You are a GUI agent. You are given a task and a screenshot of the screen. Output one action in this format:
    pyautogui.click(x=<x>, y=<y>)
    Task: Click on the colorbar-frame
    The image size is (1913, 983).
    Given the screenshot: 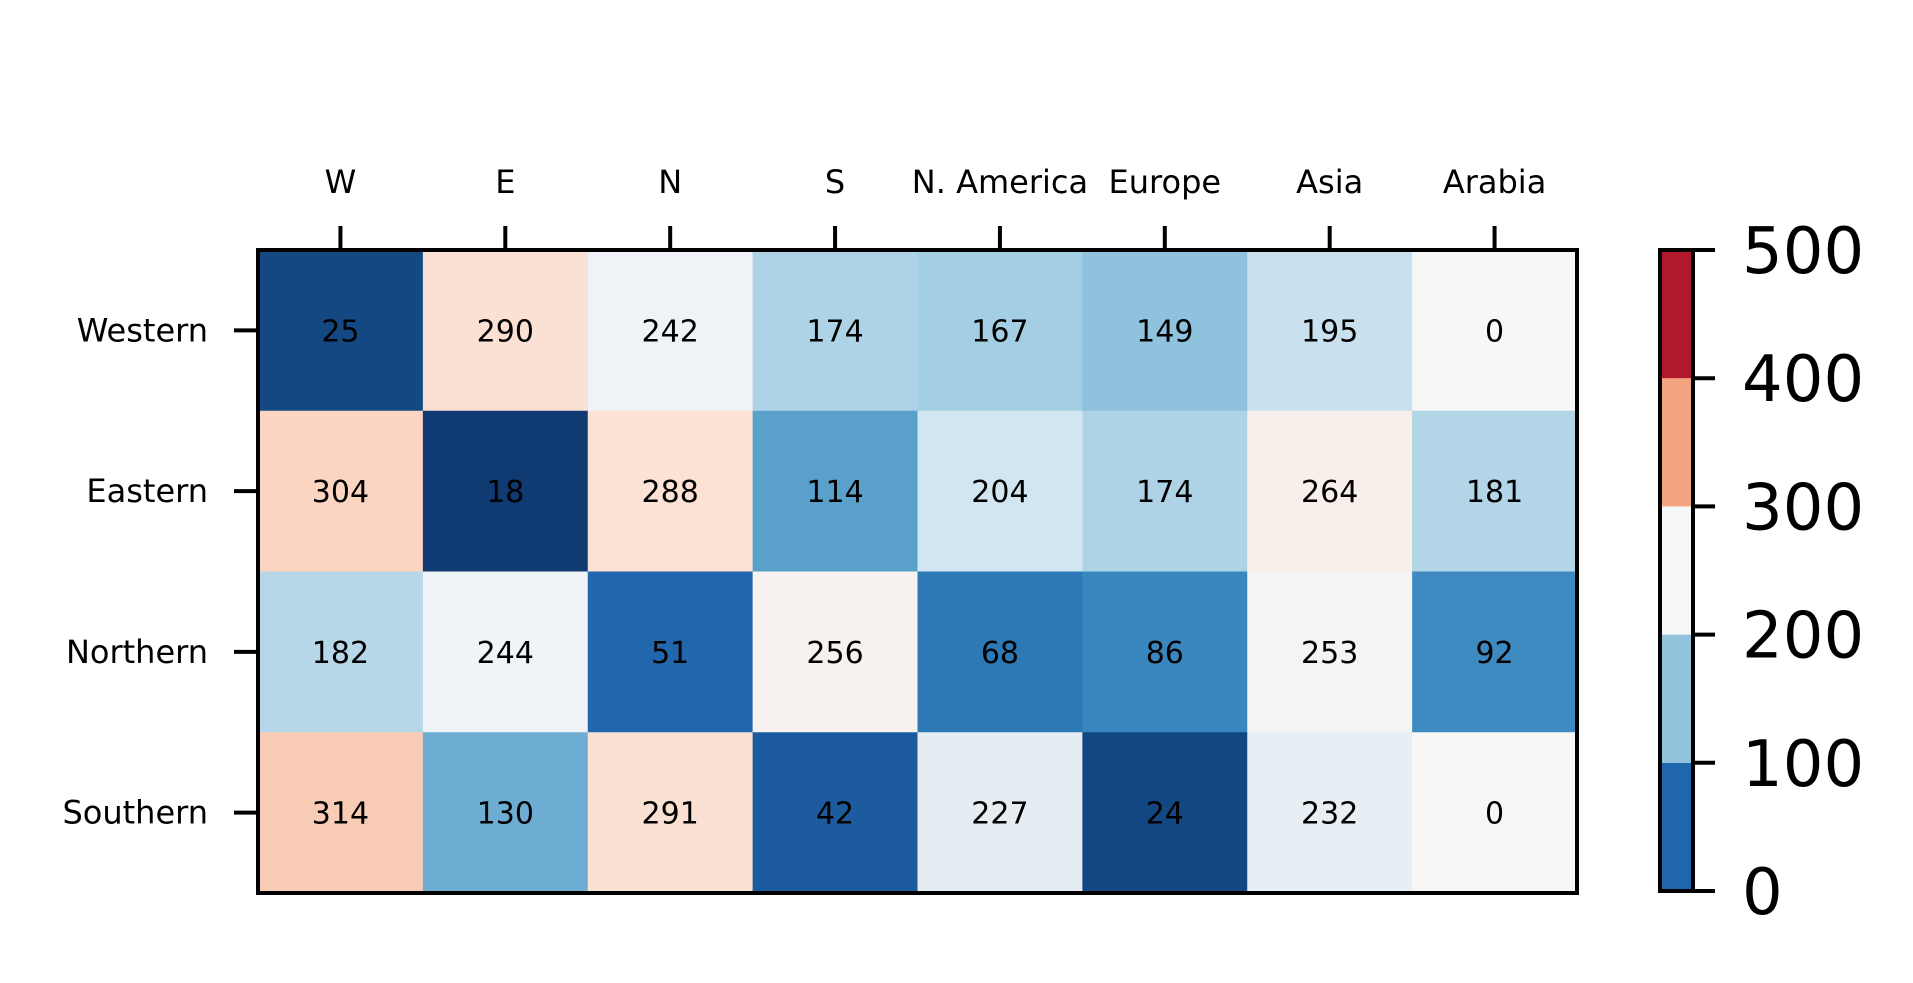 What is the action you would take?
    pyautogui.click(x=1676, y=570)
    